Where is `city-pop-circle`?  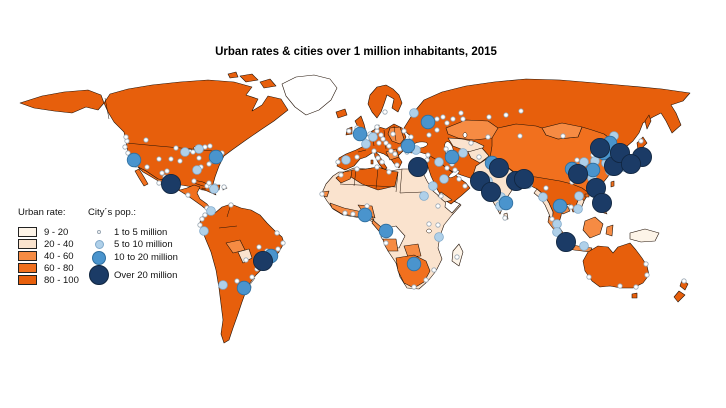 city-pop-circle is located at coordinates (99, 244).